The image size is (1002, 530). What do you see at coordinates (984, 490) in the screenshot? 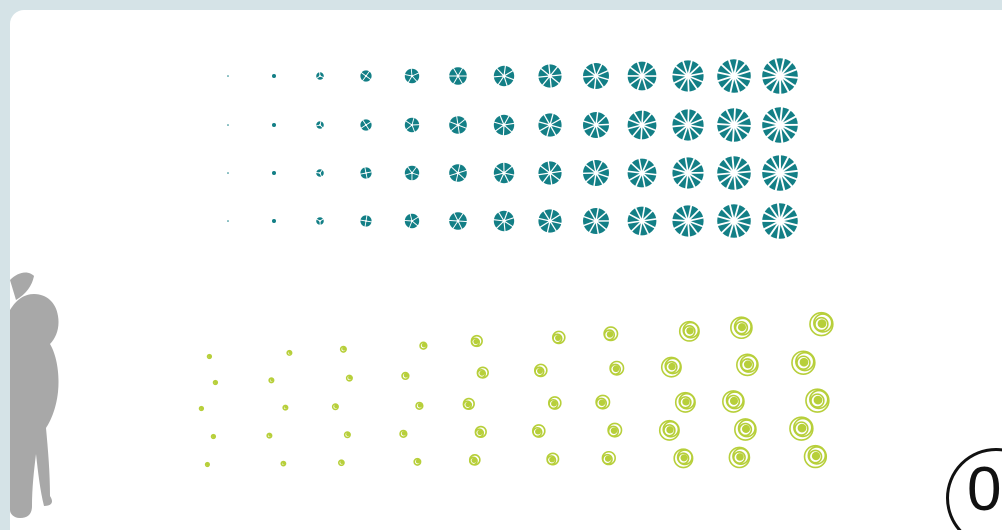
I see `badge-text: 0` at bounding box center [984, 490].